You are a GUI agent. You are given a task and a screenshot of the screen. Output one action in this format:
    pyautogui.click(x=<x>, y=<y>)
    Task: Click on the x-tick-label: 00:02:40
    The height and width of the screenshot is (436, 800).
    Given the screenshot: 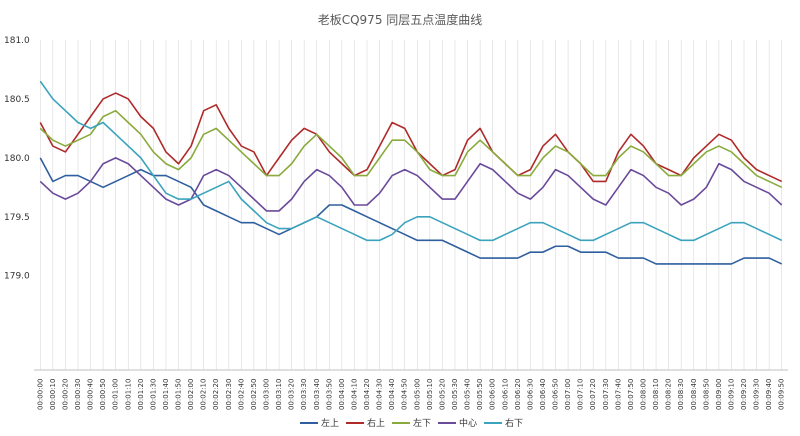 What is the action you would take?
    pyautogui.click(x=241, y=394)
    